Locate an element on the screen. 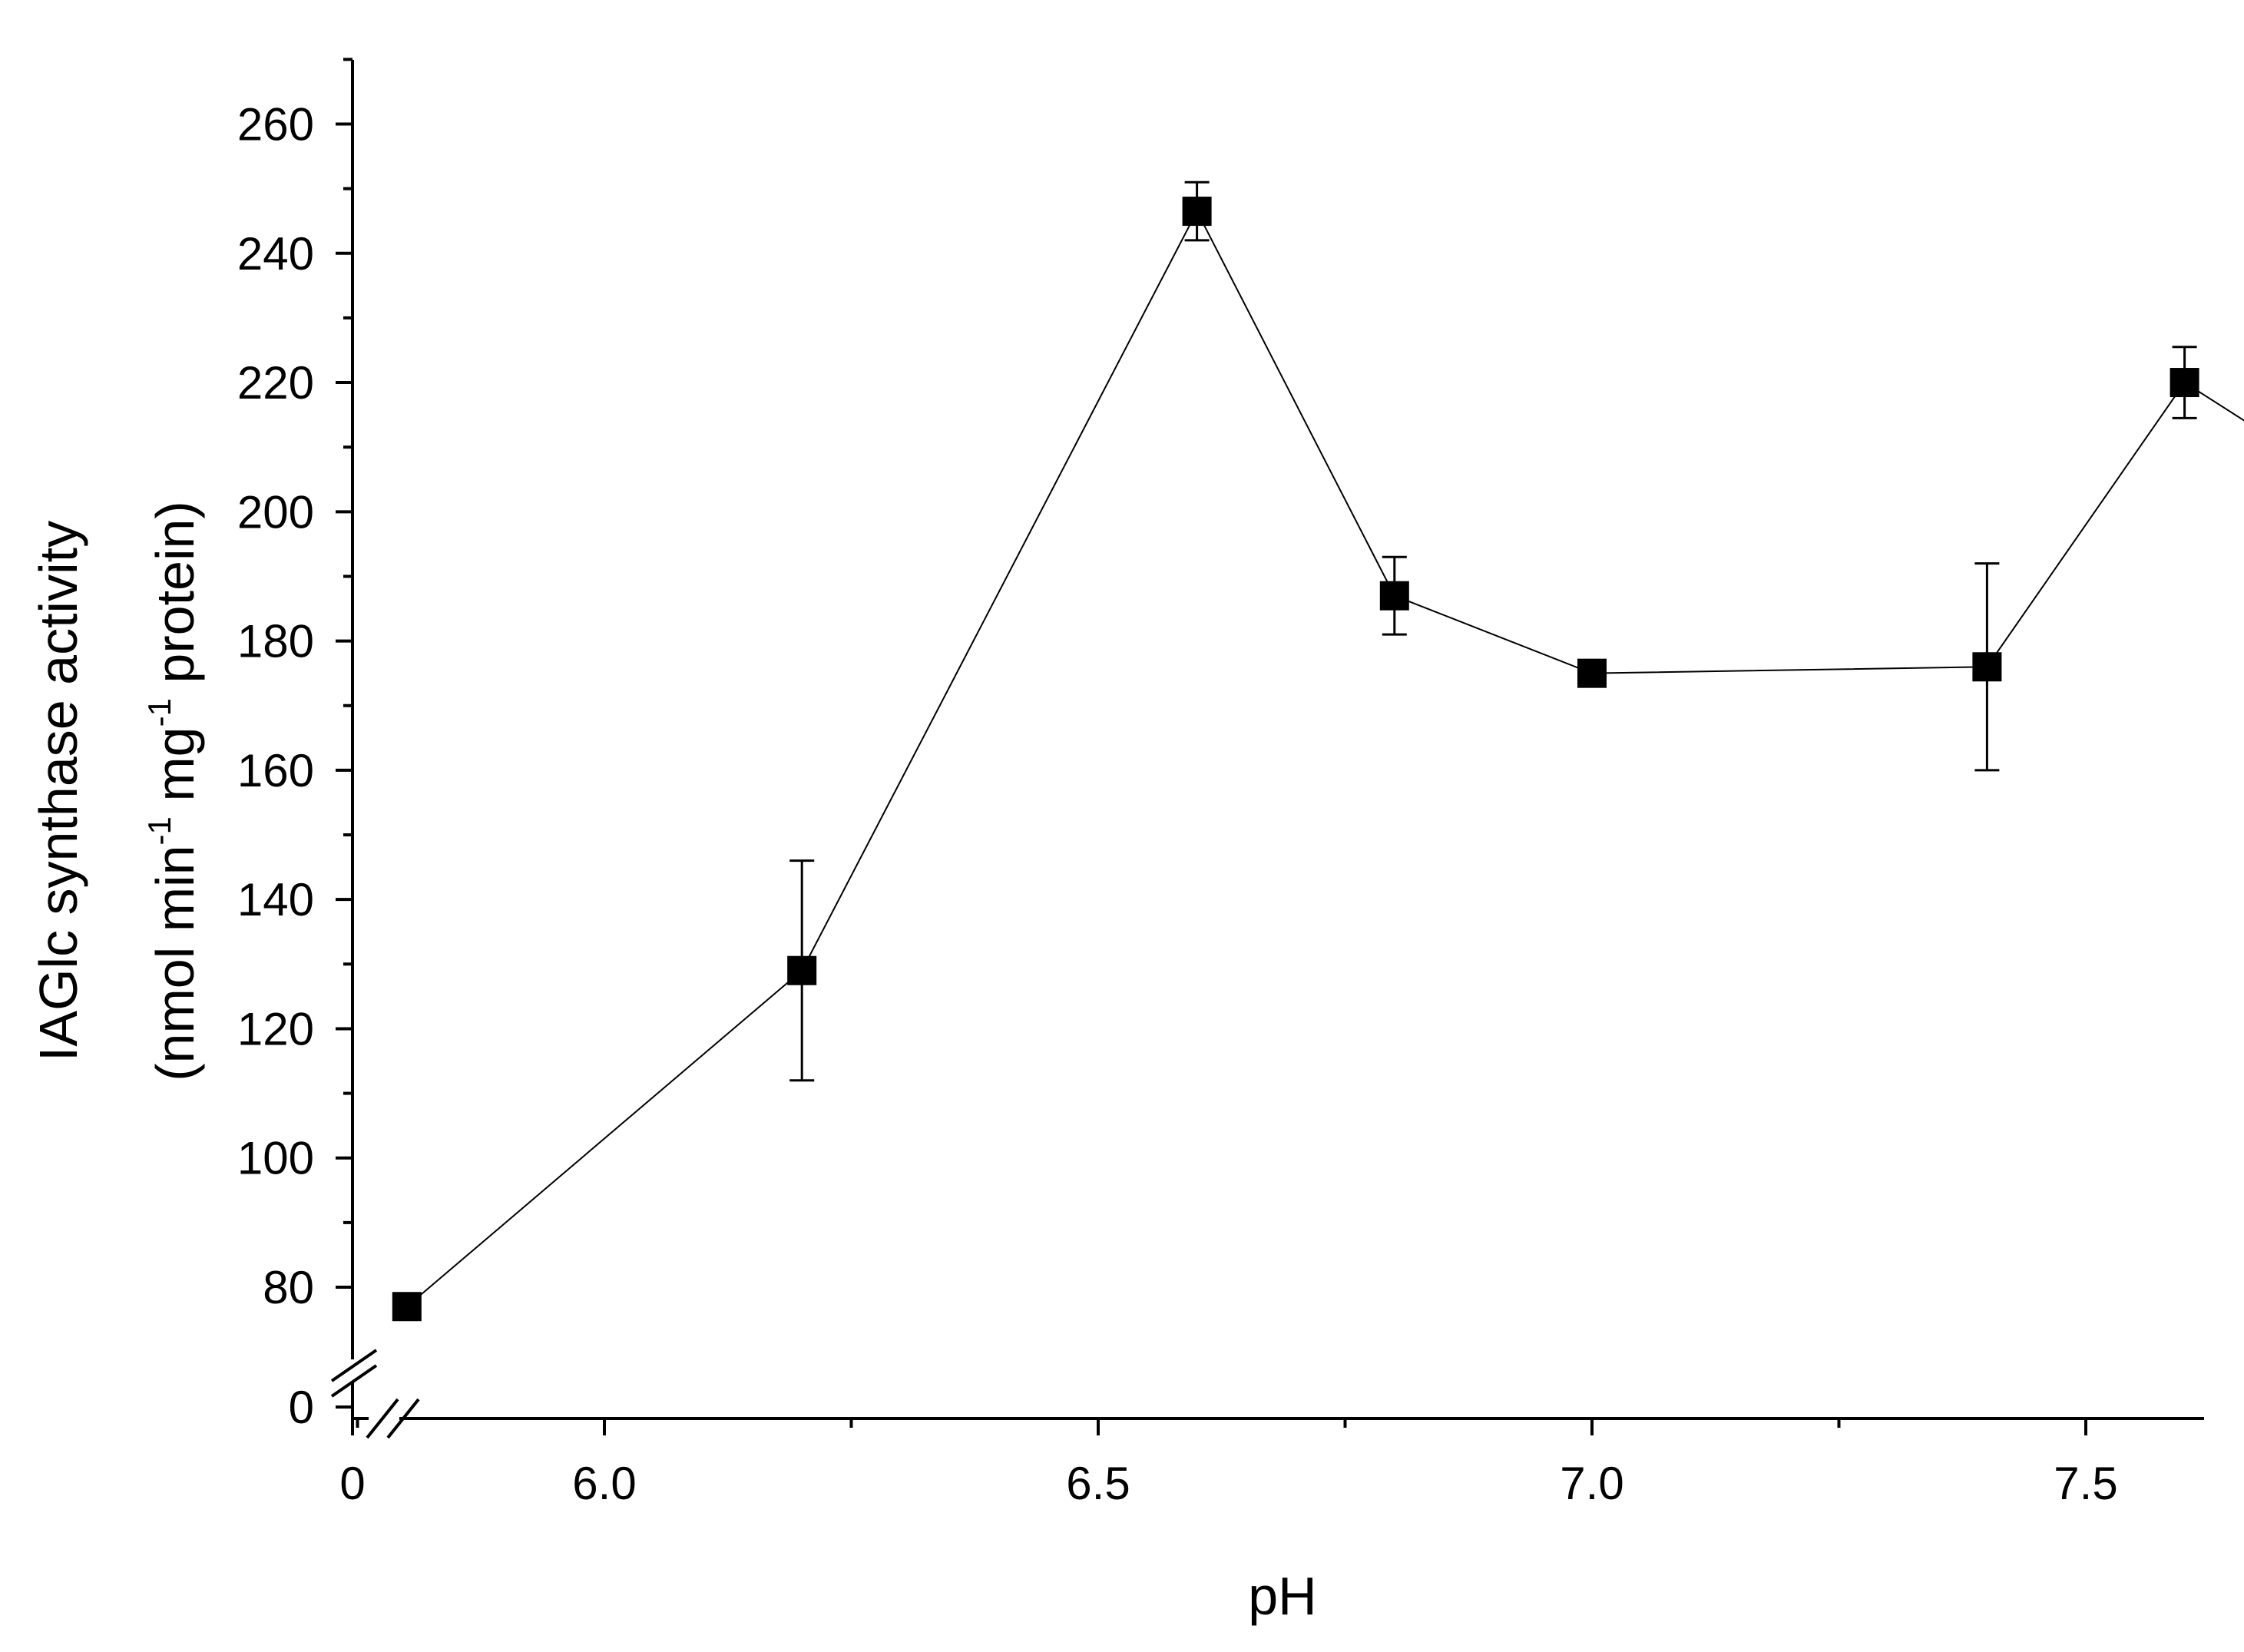 This screenshot has width=2244, height=1652. ylabel-sup-1: -1 is located at coordinates (159, 830).